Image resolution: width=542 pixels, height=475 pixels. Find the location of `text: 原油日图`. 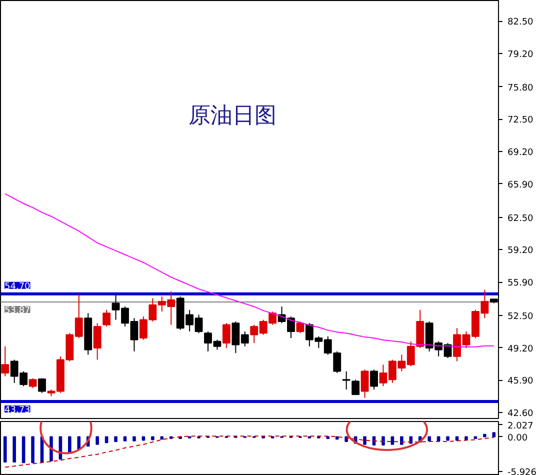

text: 原油日图 is located at coordinates (232, 116).